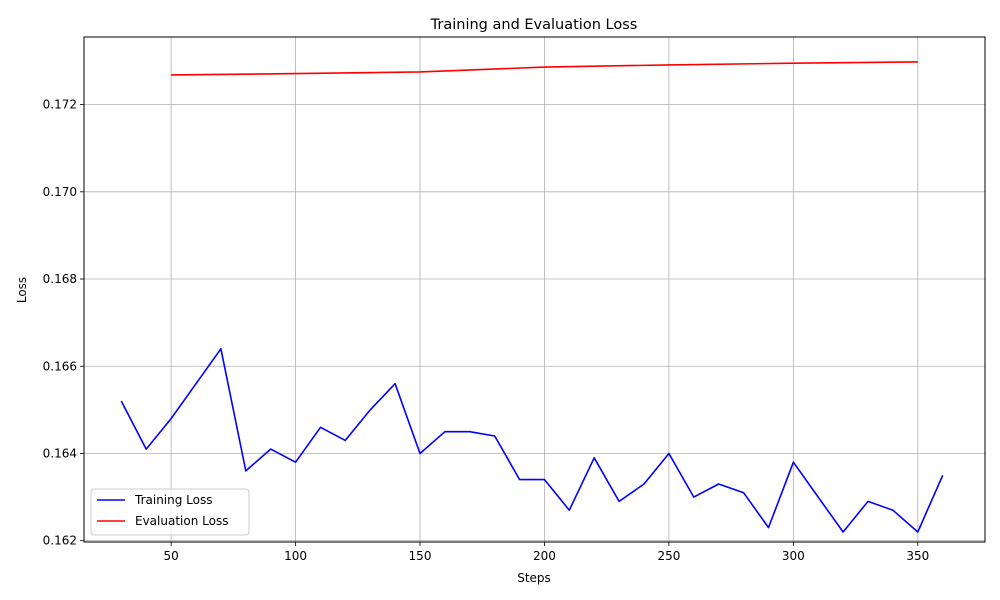 This screenshot has width=1000, height=600. Describe the element at coordinates (63, 323) in the screenshot. I see `y-axis-ticks: 0.162 0.164 0.166 0.168 0.170 0.172` at that location.